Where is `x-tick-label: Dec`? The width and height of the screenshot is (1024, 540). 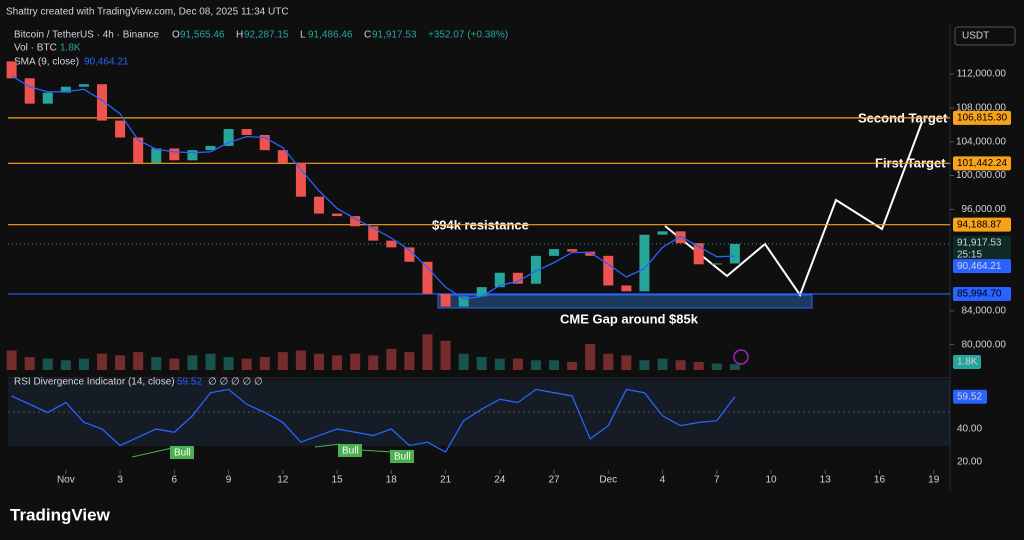
x-tick-label: Dec is located at coordinates (608, 480).